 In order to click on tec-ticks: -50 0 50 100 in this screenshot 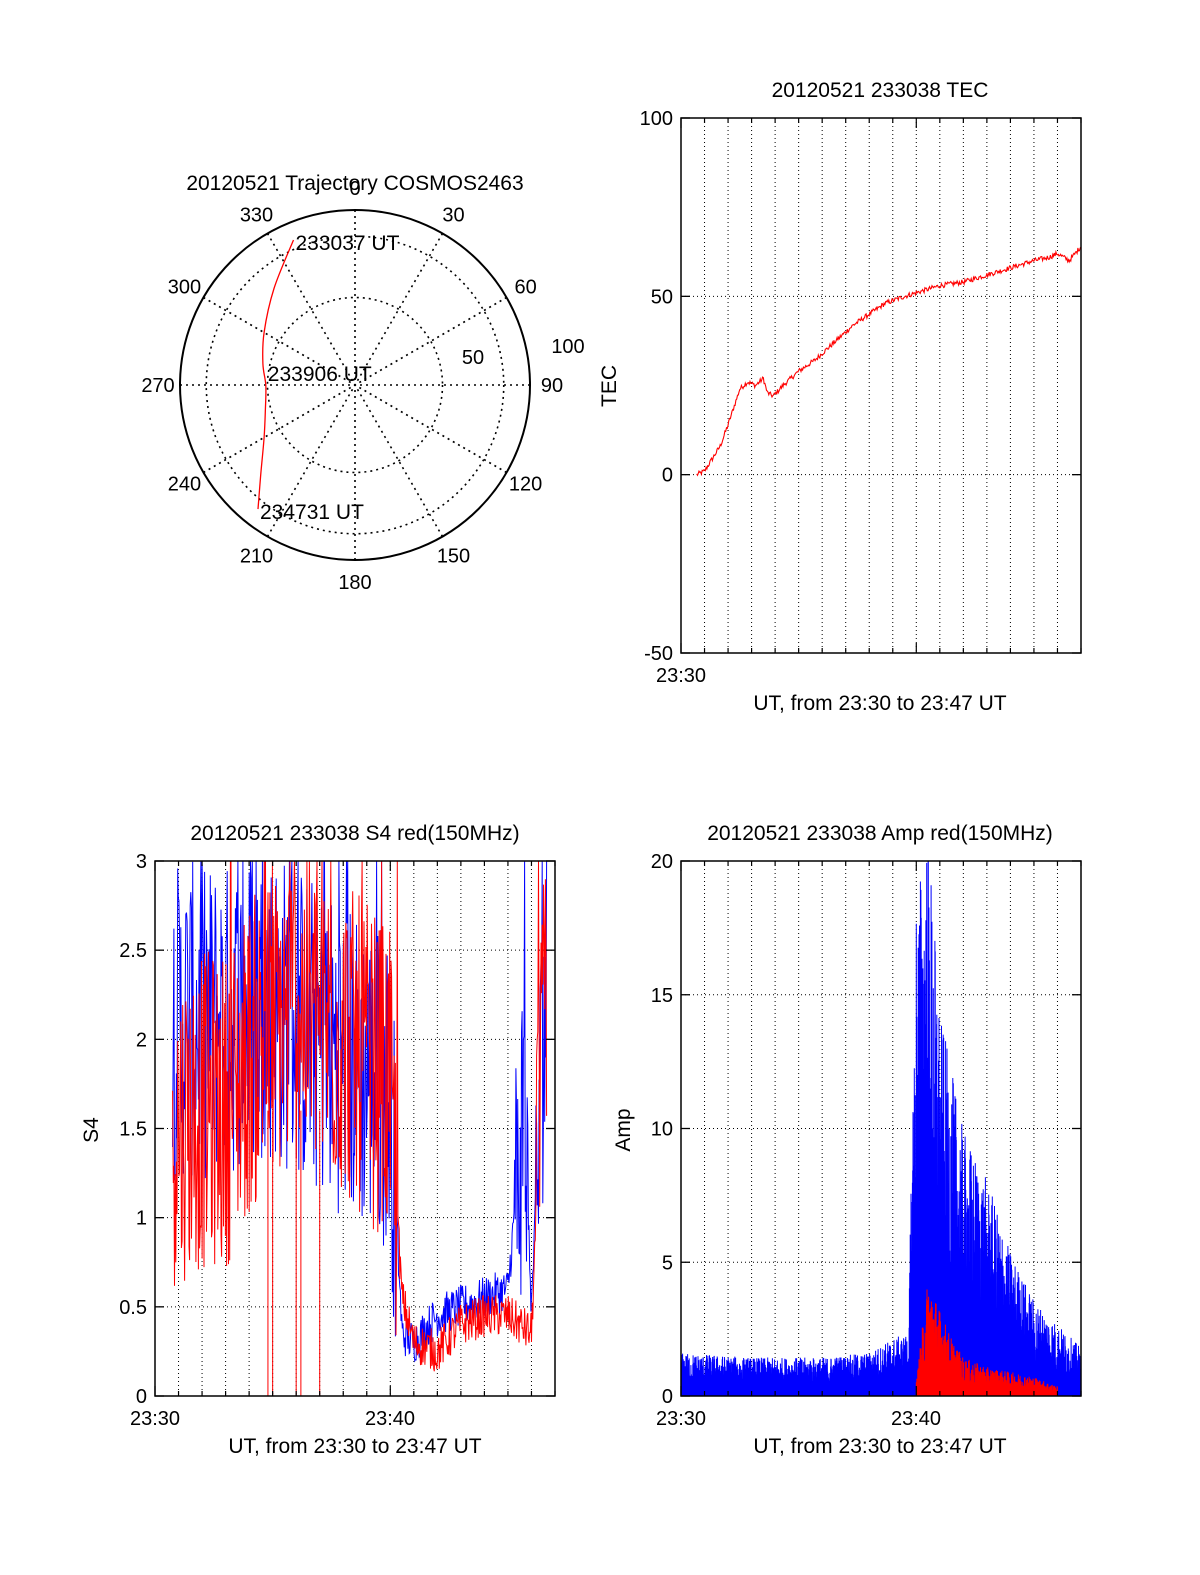, I will do `click(861, 386)`.